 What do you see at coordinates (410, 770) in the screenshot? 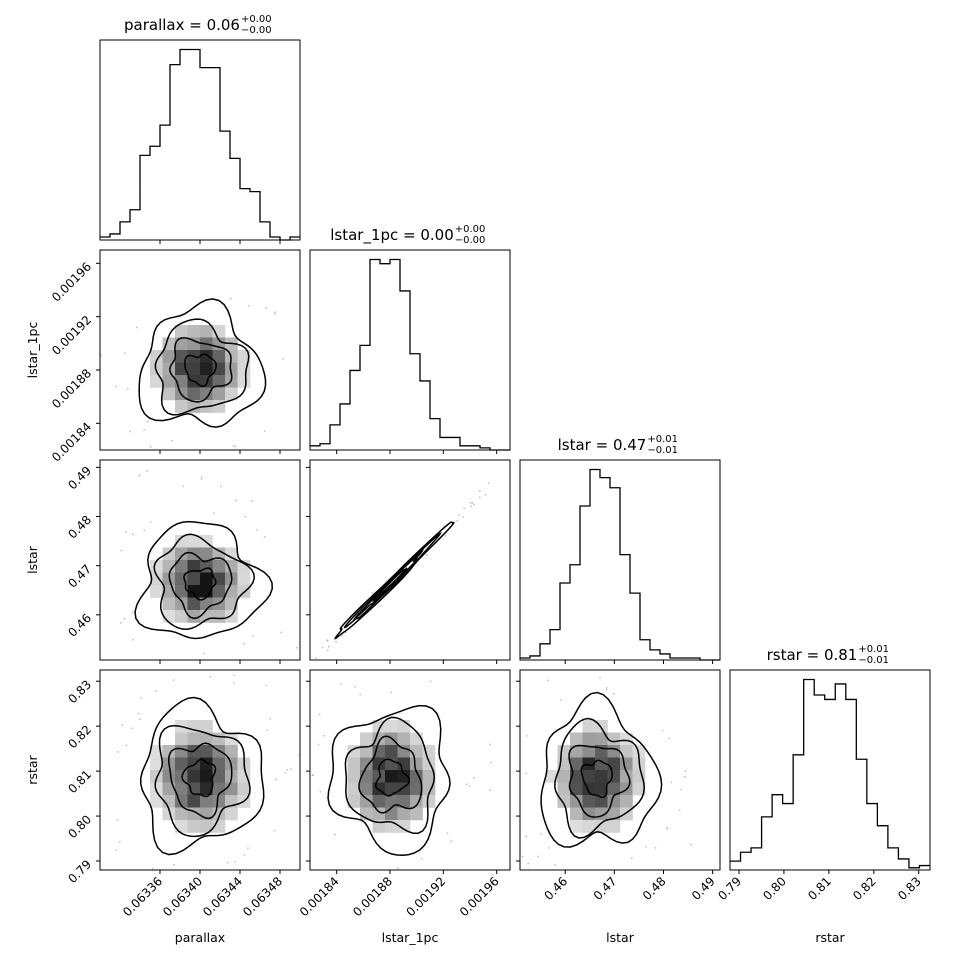
I see `axes-frame` at bounding box center [410, 770].